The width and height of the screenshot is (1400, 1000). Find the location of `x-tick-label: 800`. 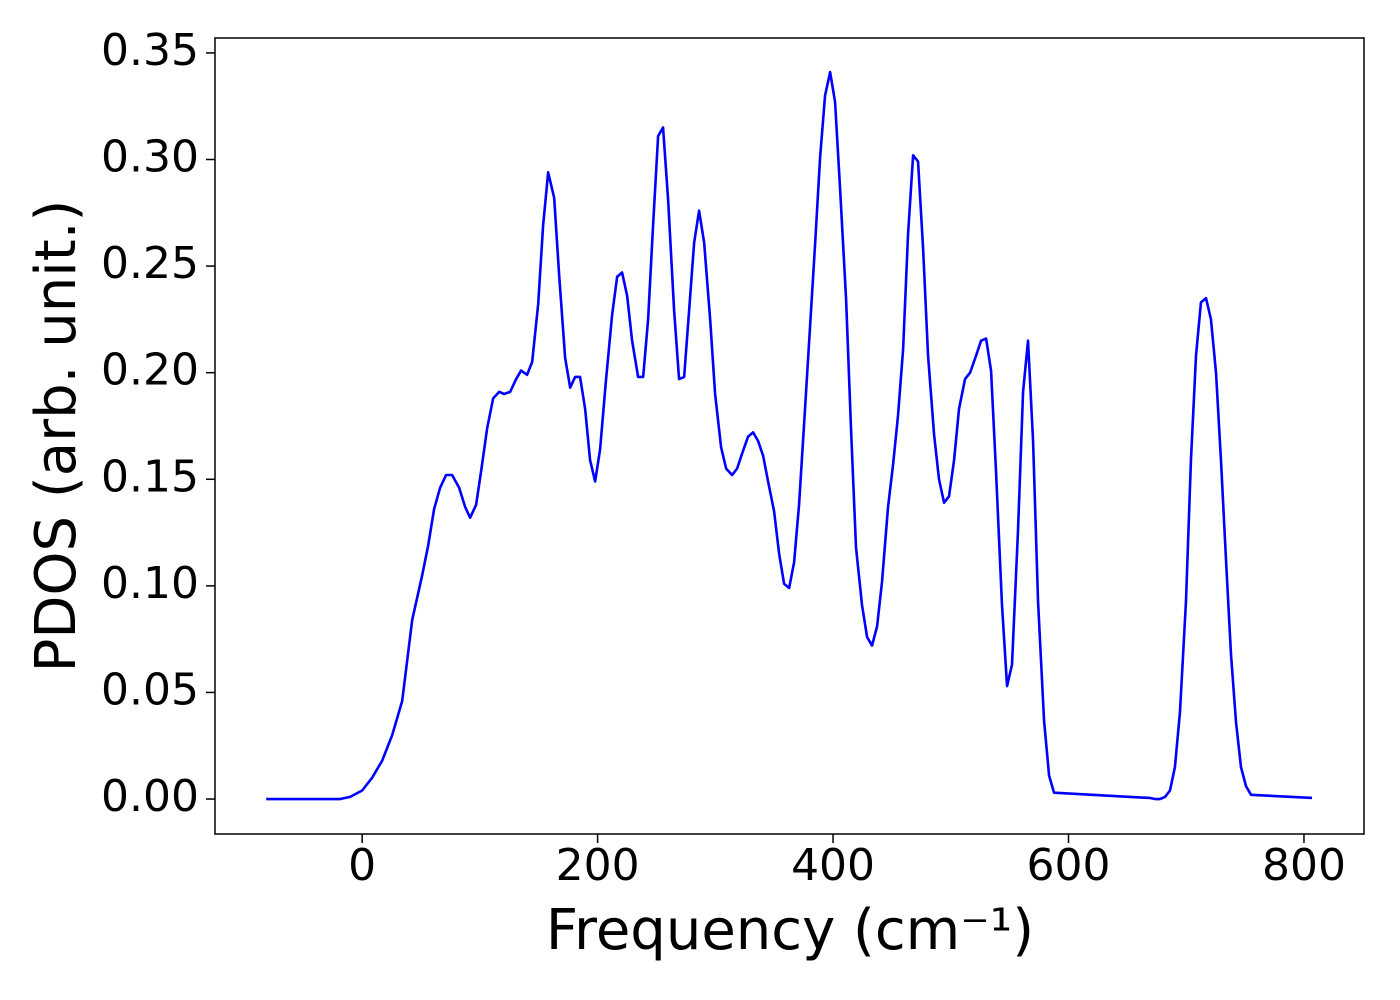

x-tick-label: 800 is located at coordinates (1304, 865).